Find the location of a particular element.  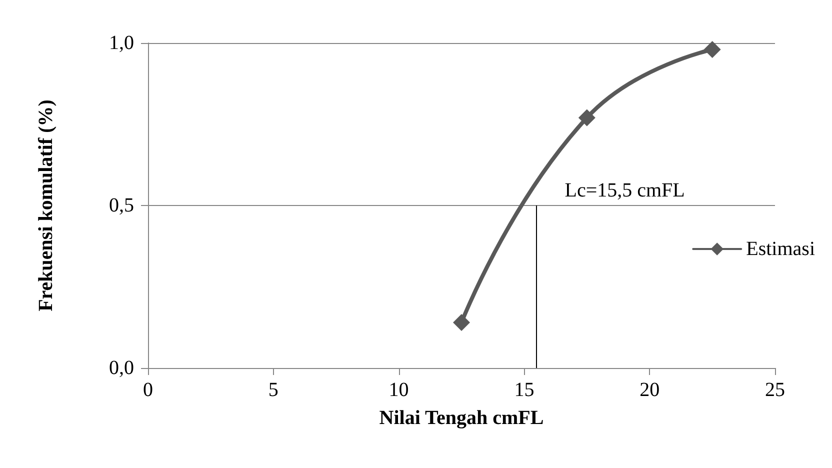

ref-line-label: Lc=15,5 cmFL is located at coordinates (624, 191).